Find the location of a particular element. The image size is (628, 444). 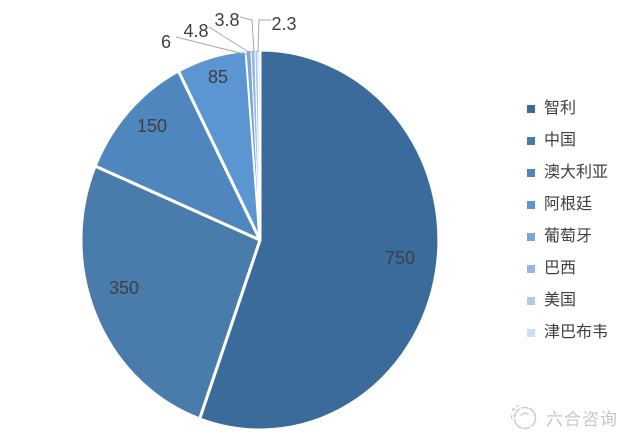

legend-item-5: 巴西 is located at coordinates (567, 268).